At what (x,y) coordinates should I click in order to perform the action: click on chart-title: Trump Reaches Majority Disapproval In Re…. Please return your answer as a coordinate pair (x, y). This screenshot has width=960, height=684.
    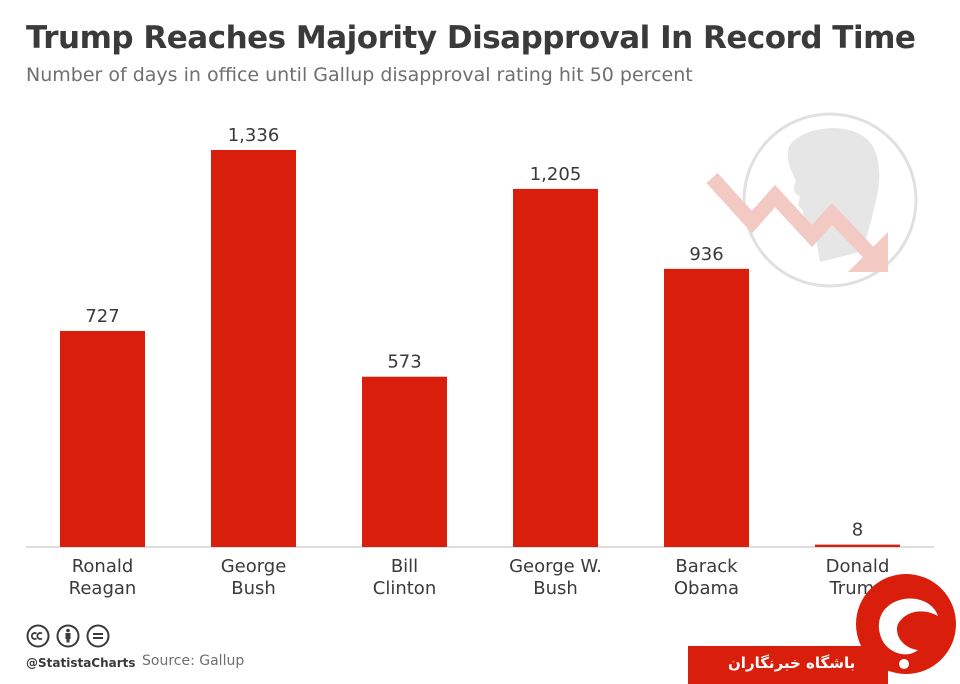
    Looking at the image, I should click on (471, 38).